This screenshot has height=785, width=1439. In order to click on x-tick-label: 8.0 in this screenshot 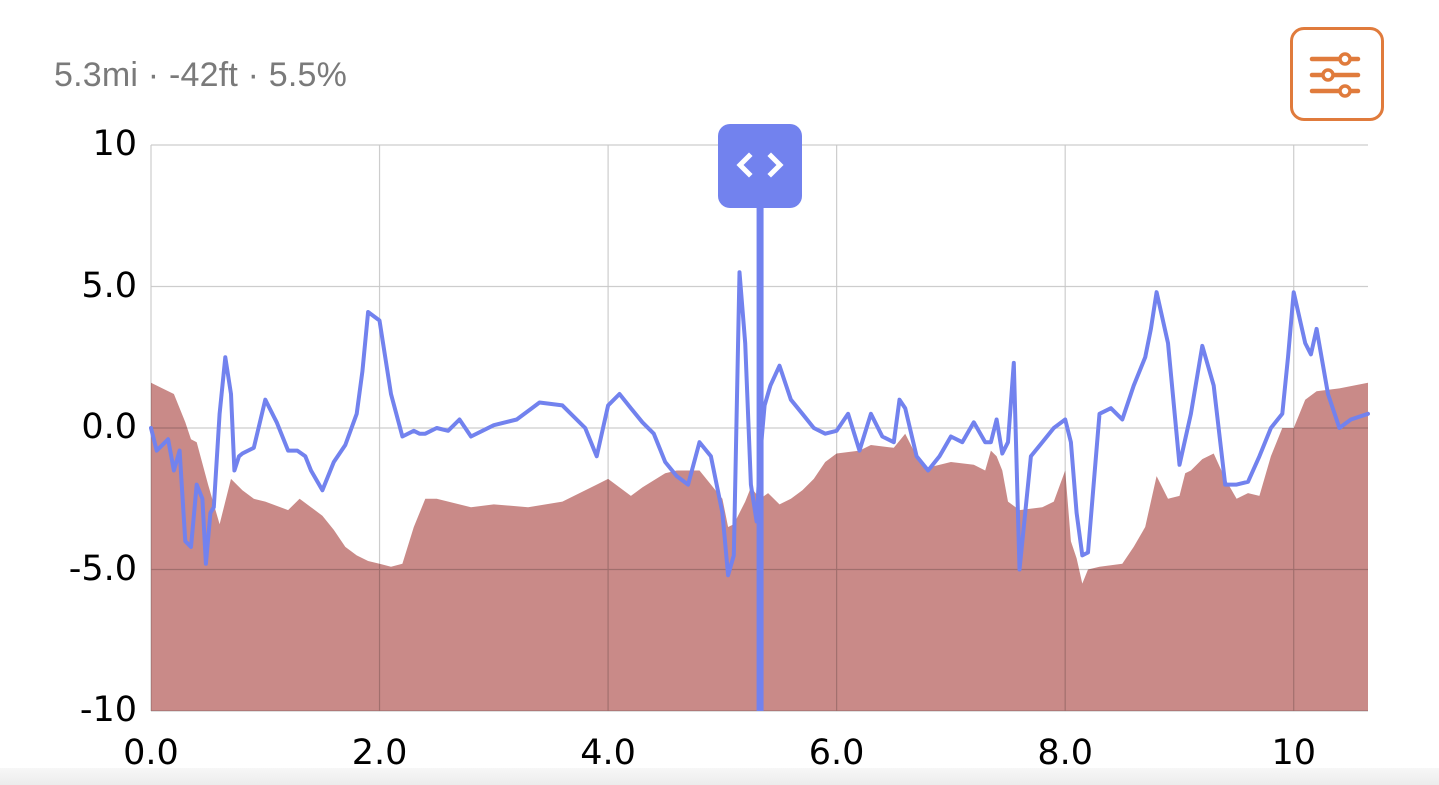, I will do `click(1065, 753)`.